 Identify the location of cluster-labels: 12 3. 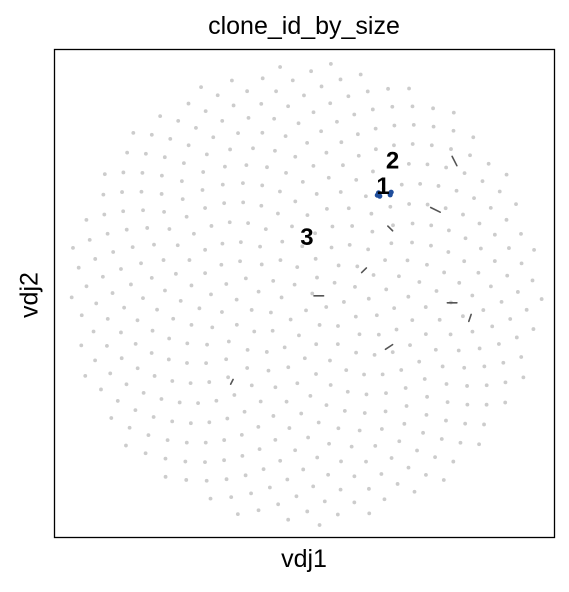
(349, 200).